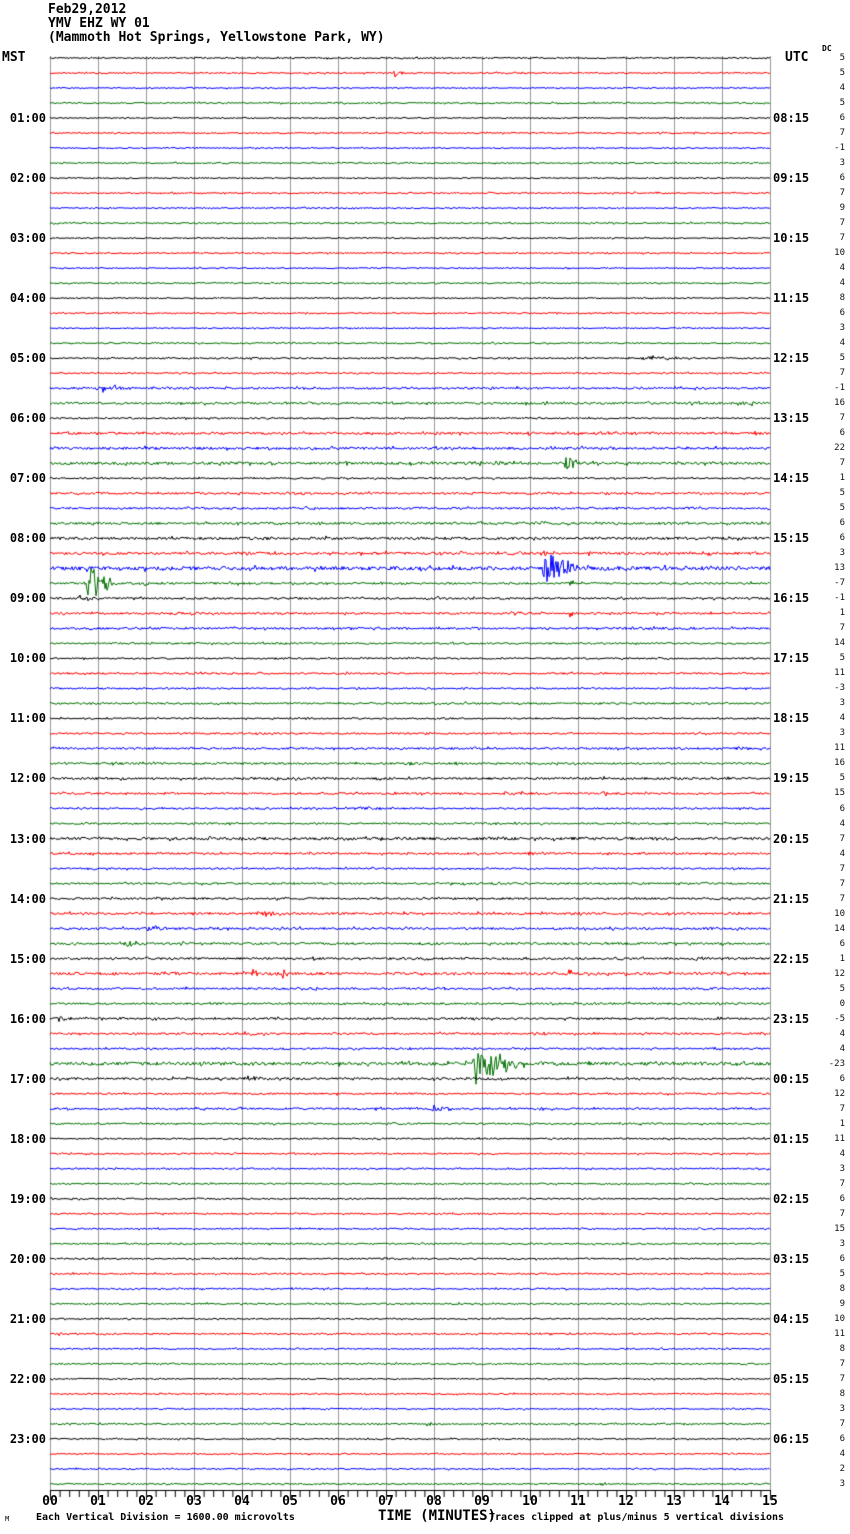 The image size is (850, 1534). Describe the element at coordinates (674, 1501) in the screenshot. I see `x-tick-label: 13` at that location.